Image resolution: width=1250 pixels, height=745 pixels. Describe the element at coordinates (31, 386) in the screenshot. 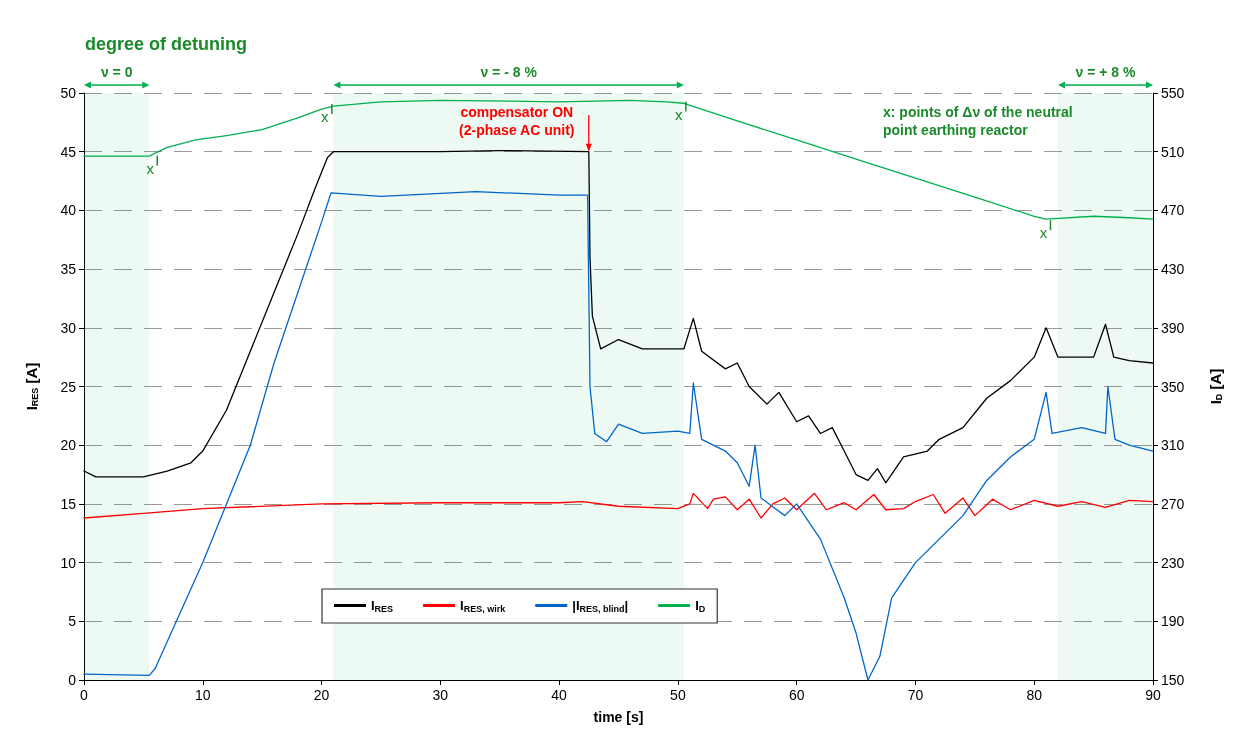

I see `y-axis-title: IRES [A]` at that location.